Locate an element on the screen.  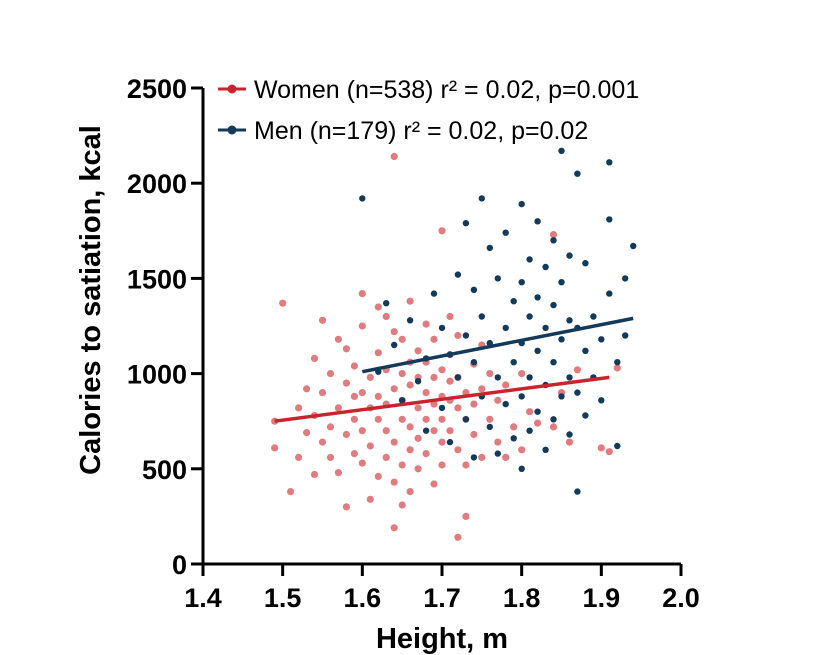
y-tick-label: 1000 is located at coordinates (157, 375).